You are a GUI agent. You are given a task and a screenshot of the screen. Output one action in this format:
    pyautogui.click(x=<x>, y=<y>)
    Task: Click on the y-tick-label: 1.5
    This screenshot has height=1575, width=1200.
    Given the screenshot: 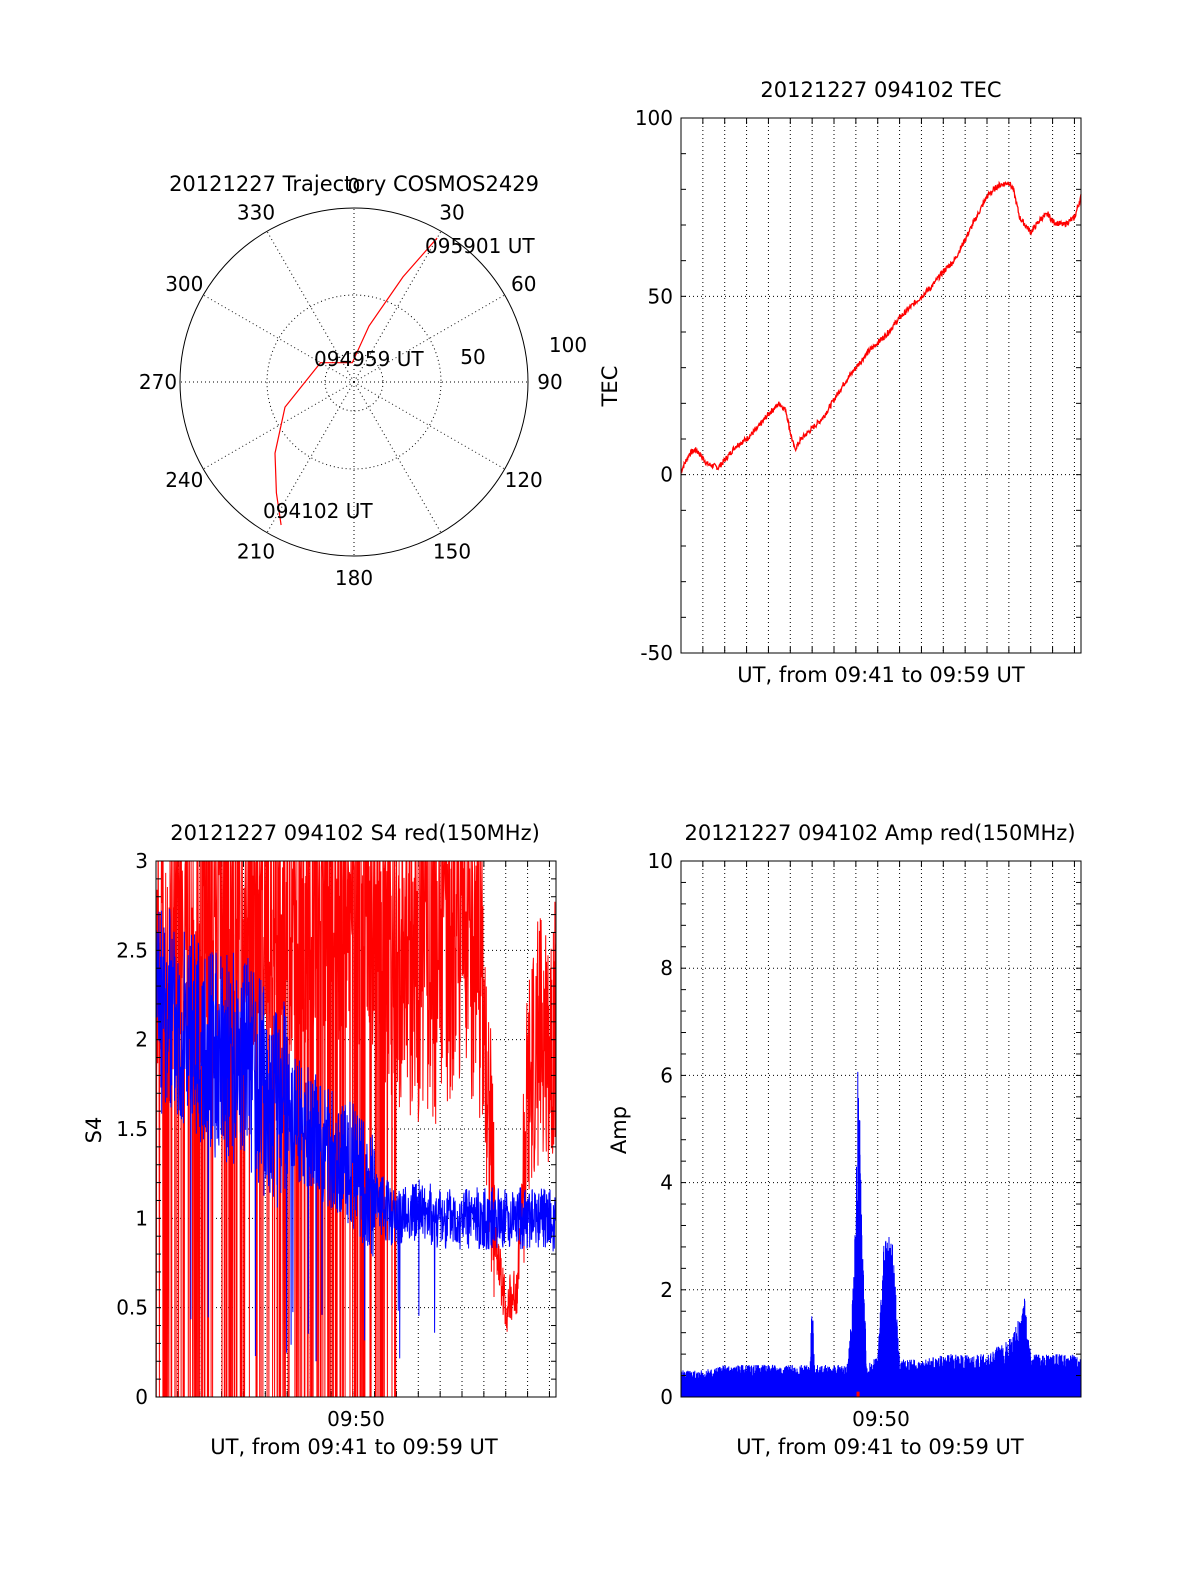 What is the action you would take?
    pyautogui.click(x=132, y=1129)
    